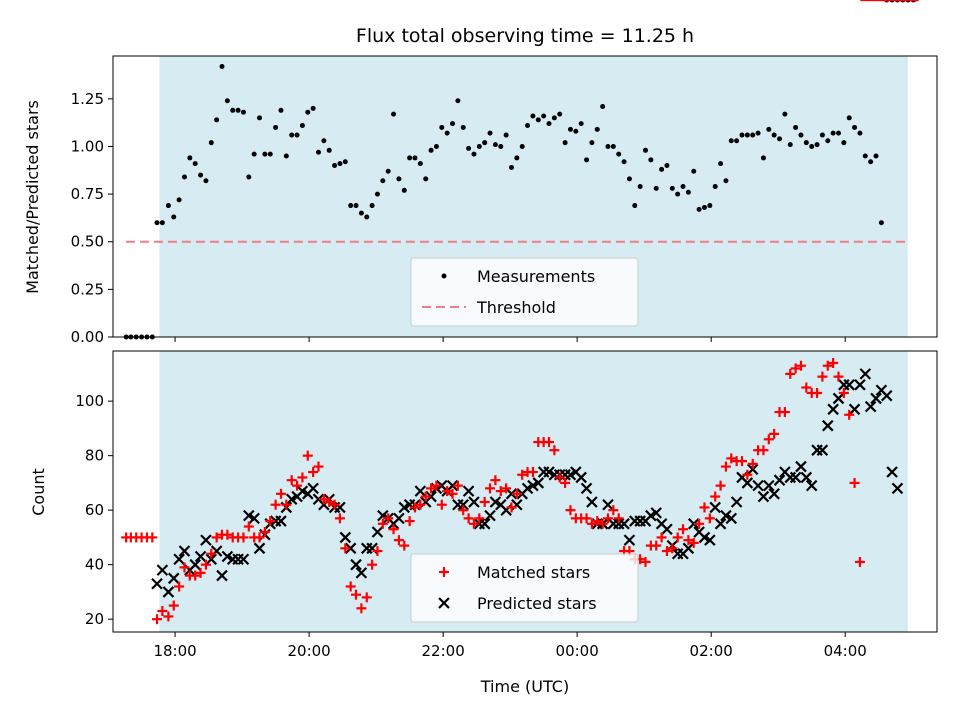 The width and height of the screenshot is (960, 720). What do you see at coordinates (89, 401) in the screenshot?
I see `y-tick-label: 100` at bounding box center [89, 401].